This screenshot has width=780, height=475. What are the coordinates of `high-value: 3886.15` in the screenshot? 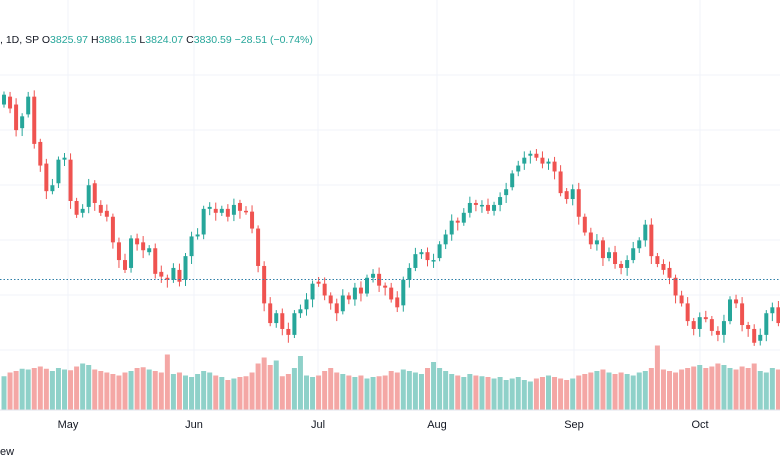 It's located at (118, 40).